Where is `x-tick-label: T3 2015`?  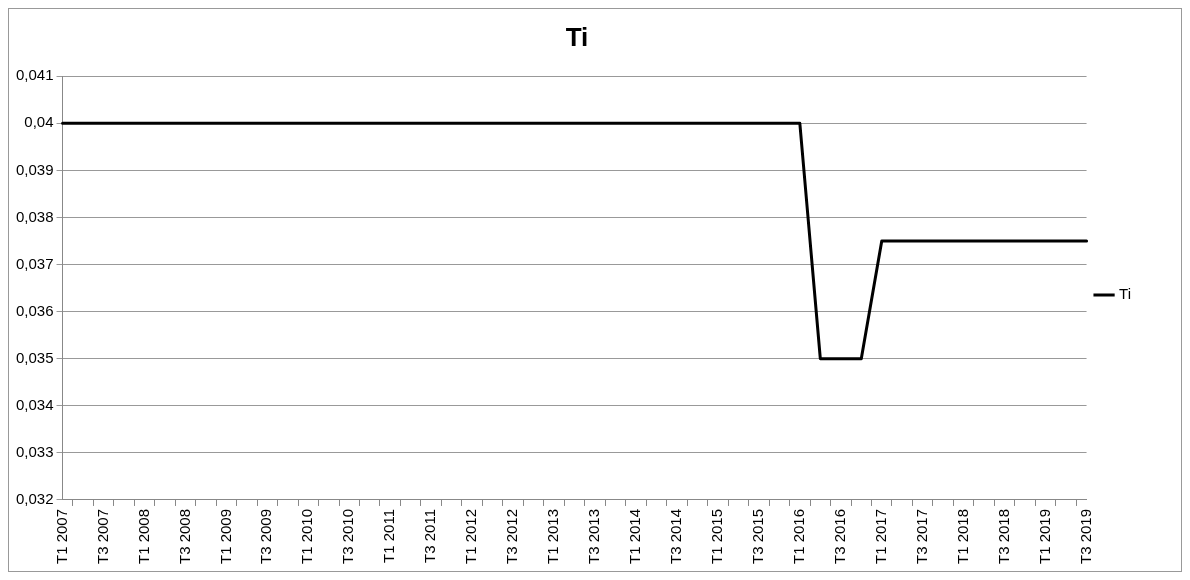
x-tick-label: T3 2015 is located at coordinates (758, 536).